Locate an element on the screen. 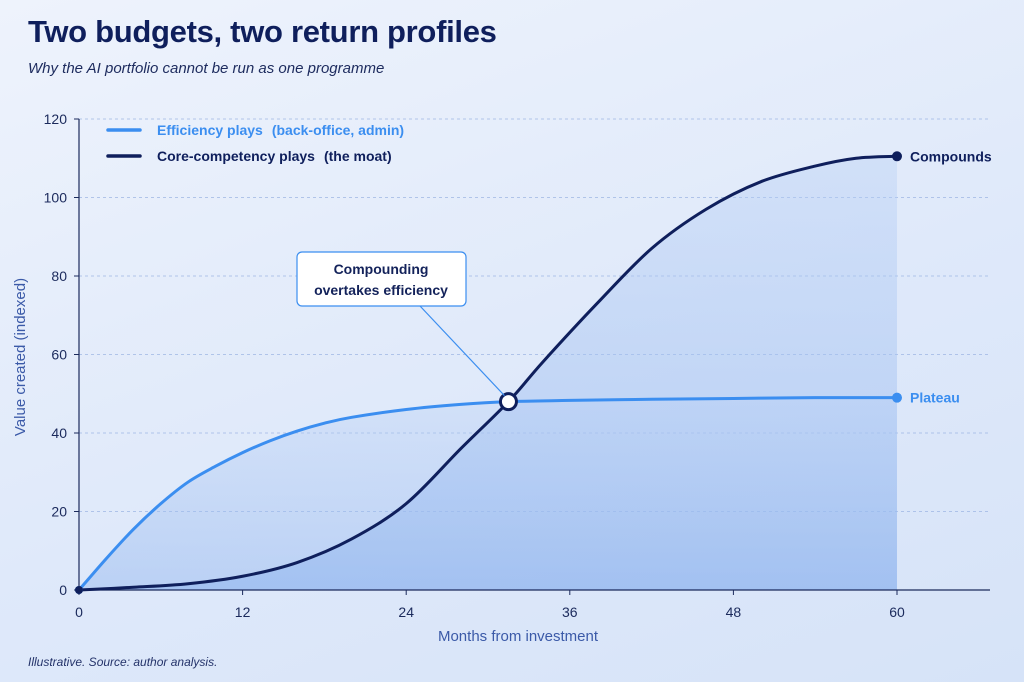 The width and height of the screenshot is (1024, 682). y-tick-label-40: 40 is located at coordinates (59, 433).